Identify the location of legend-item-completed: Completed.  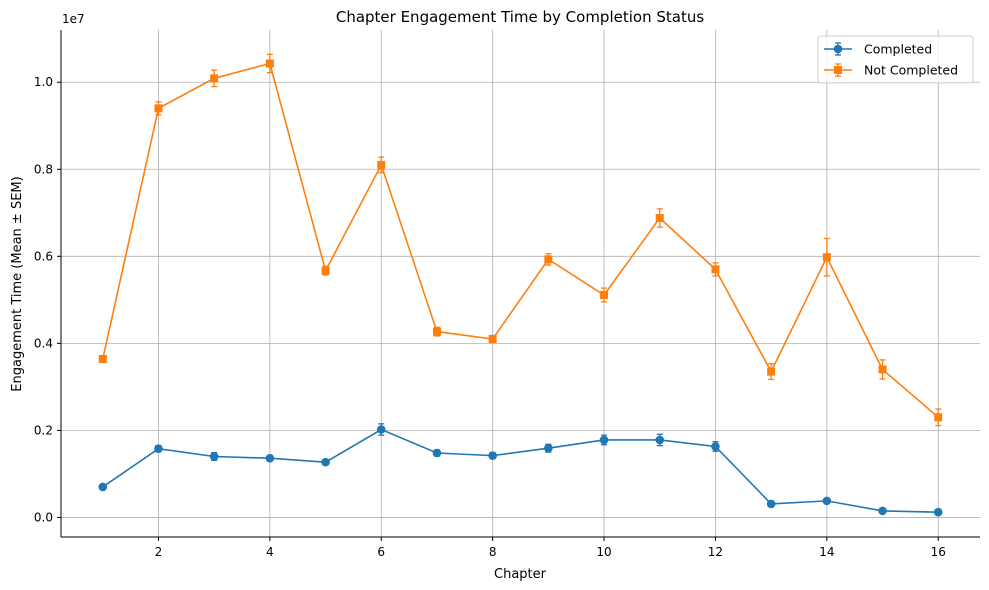
(878, 49).